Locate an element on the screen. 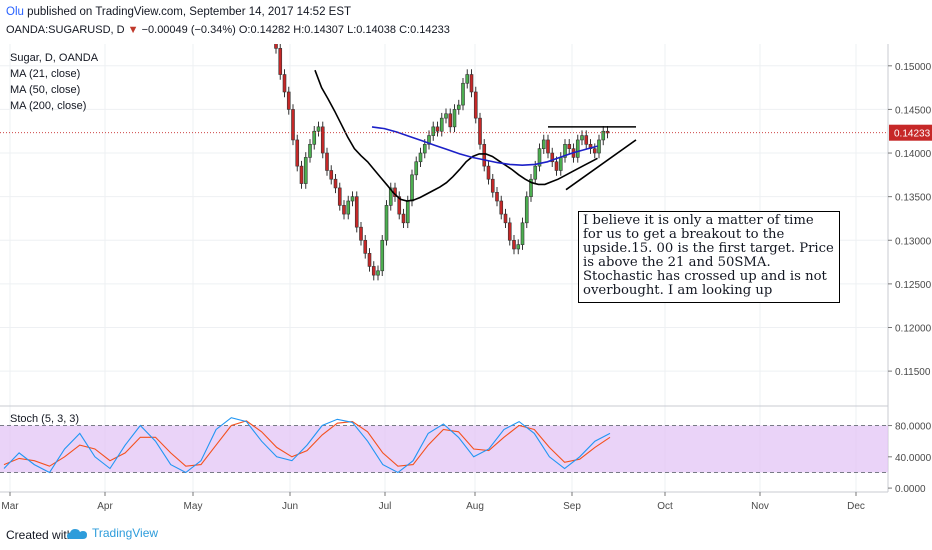 Image resolution: width=932 pixels, height=550 pixels. last-price-label: 0.14233 is located at coordinates (912, 134).